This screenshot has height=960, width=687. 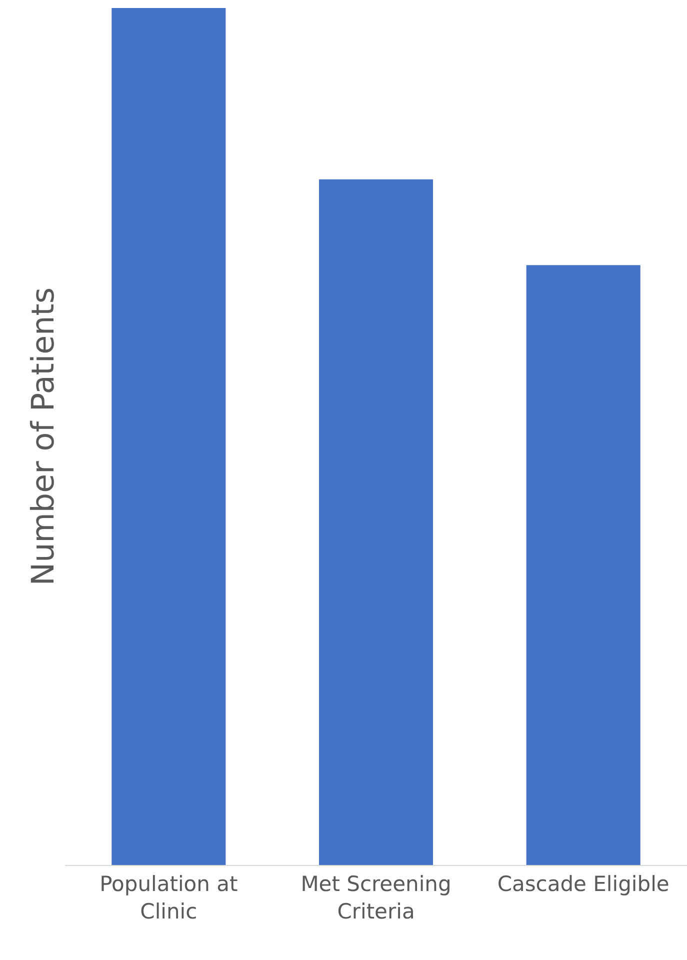 What do you see at coordinates (44, 436) in the screenshot?
I see `y-axis-title: Number of Patients` at bounding box center [44, 436].